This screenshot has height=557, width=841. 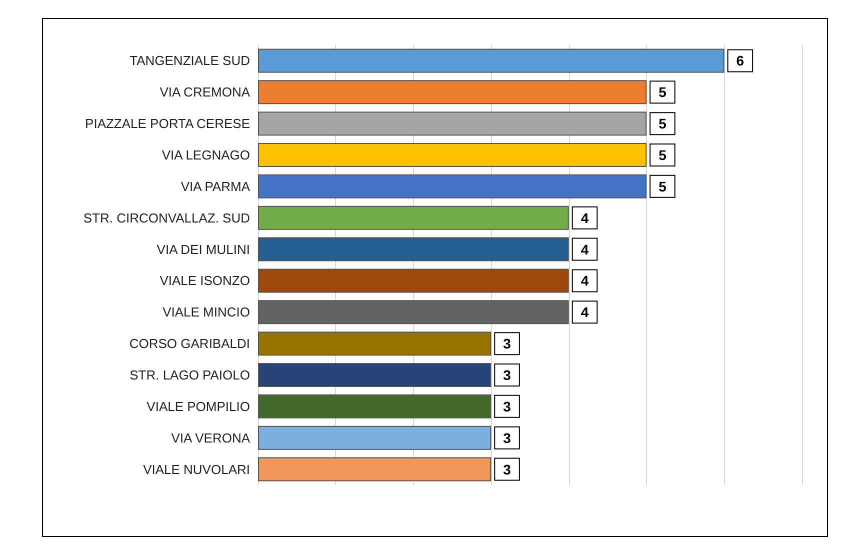 What do you see at coordinates (215, 186) in the screenshot?
I see `y-tick-label: VIA PARMA` at bounding box center [215, 186].